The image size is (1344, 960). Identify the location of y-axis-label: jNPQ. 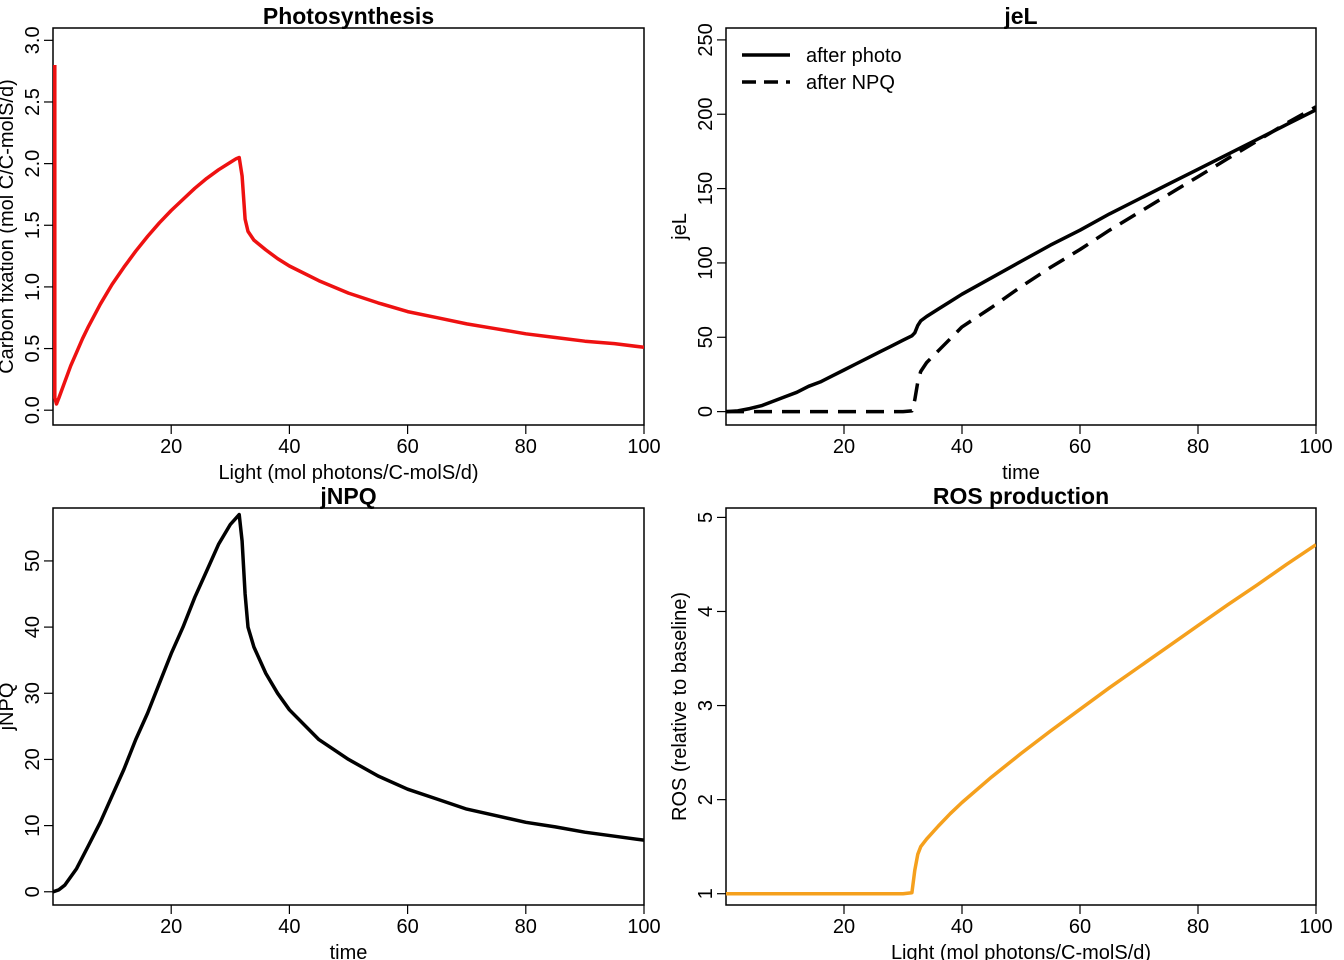
(9, 707).